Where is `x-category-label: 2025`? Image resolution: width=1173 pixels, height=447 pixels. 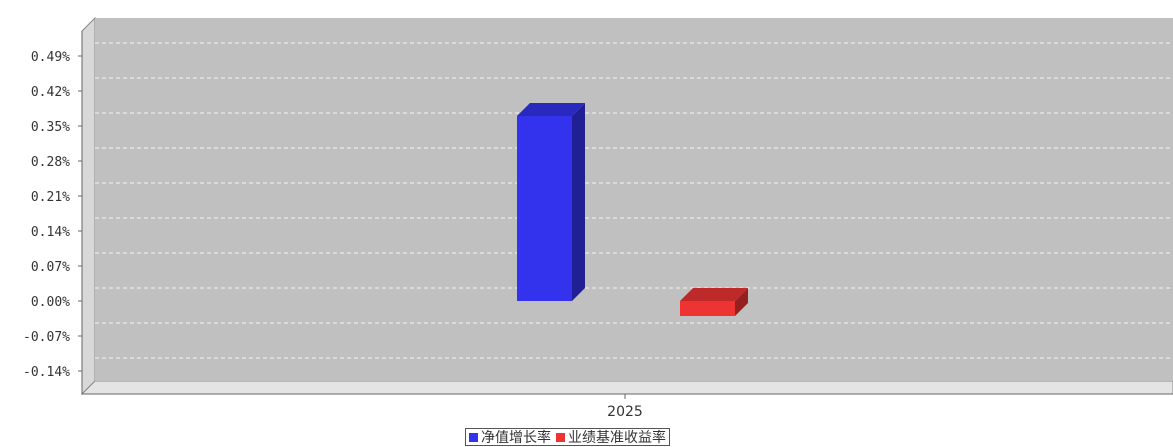
x-category-label: 2025 is located at coordinates (625, 412).